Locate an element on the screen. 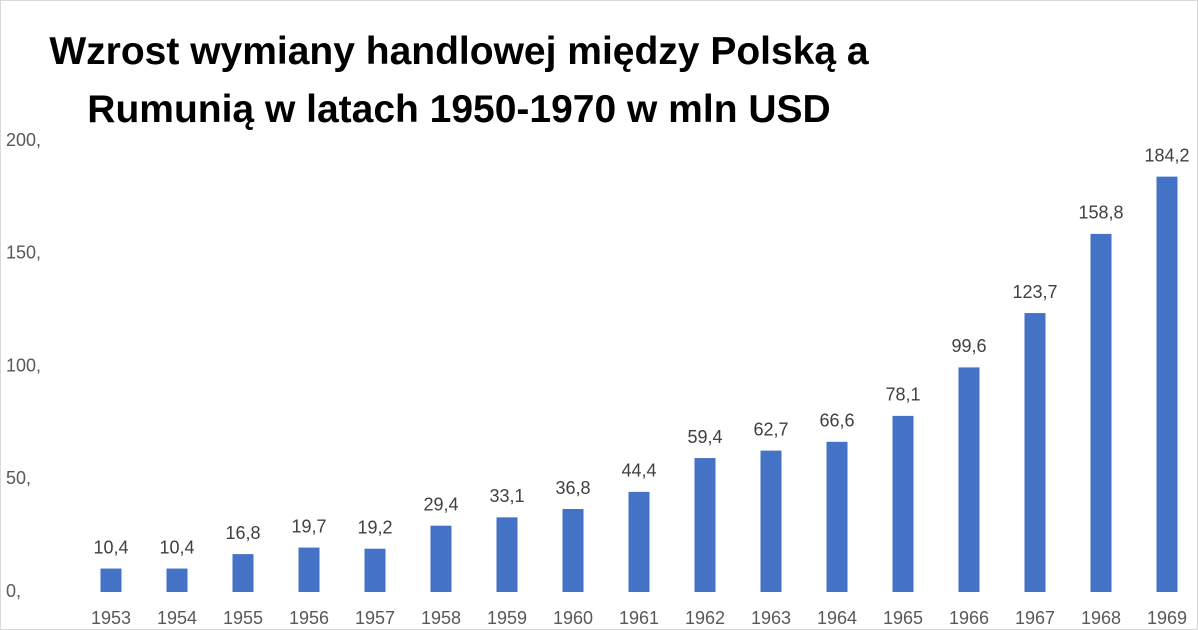  x-tick-label: 1962 is located at coordinates (705, 618).